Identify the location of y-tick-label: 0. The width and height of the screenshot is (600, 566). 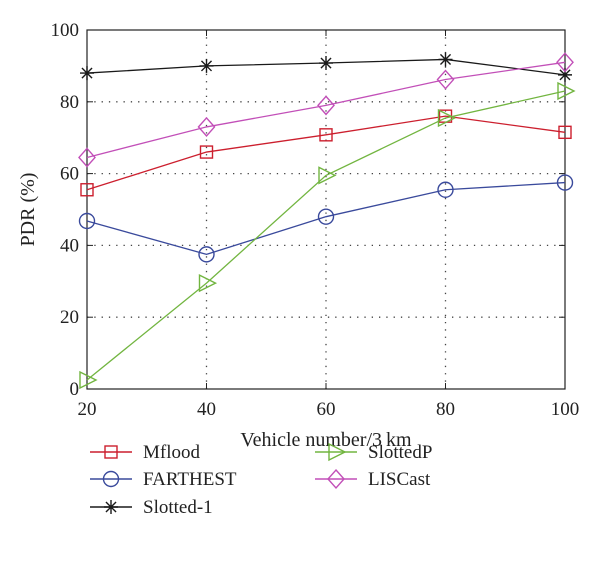
(75, 389).